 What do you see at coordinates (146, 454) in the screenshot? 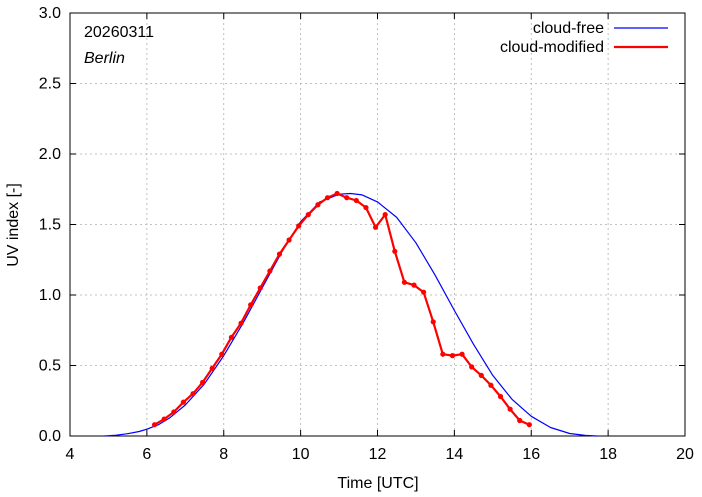
I see `x-tick-label: 6` at bounding box center [146, 454].